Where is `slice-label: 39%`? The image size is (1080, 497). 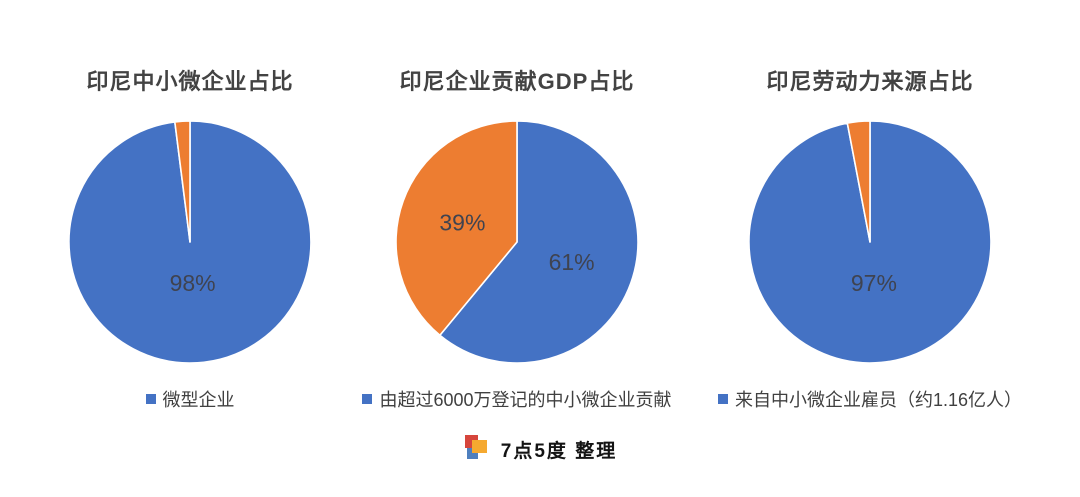 slice-label: 39% is located at coordinates (462, 222).